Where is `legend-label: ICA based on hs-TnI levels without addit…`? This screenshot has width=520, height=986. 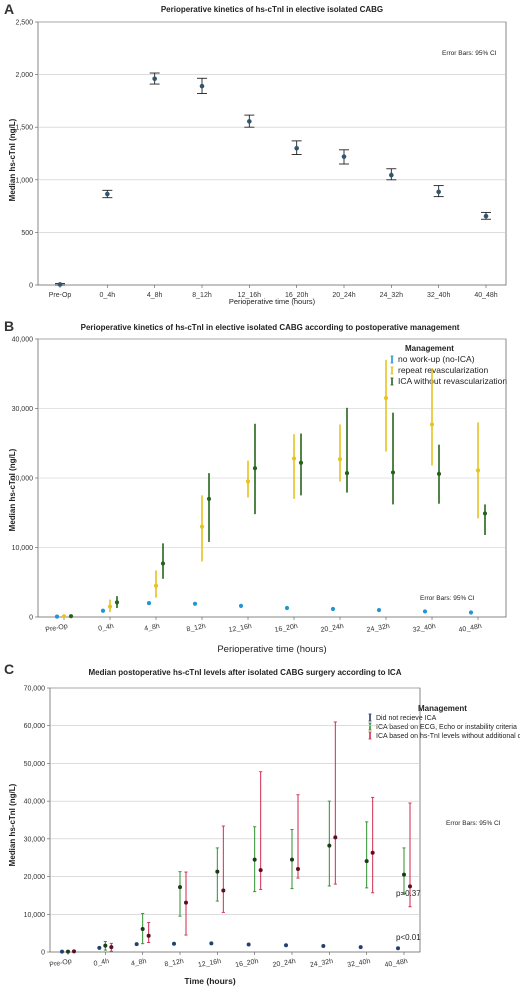 legend-label: ICA based on hs-TnI levels without addit… is located at coordinates (448, 736).